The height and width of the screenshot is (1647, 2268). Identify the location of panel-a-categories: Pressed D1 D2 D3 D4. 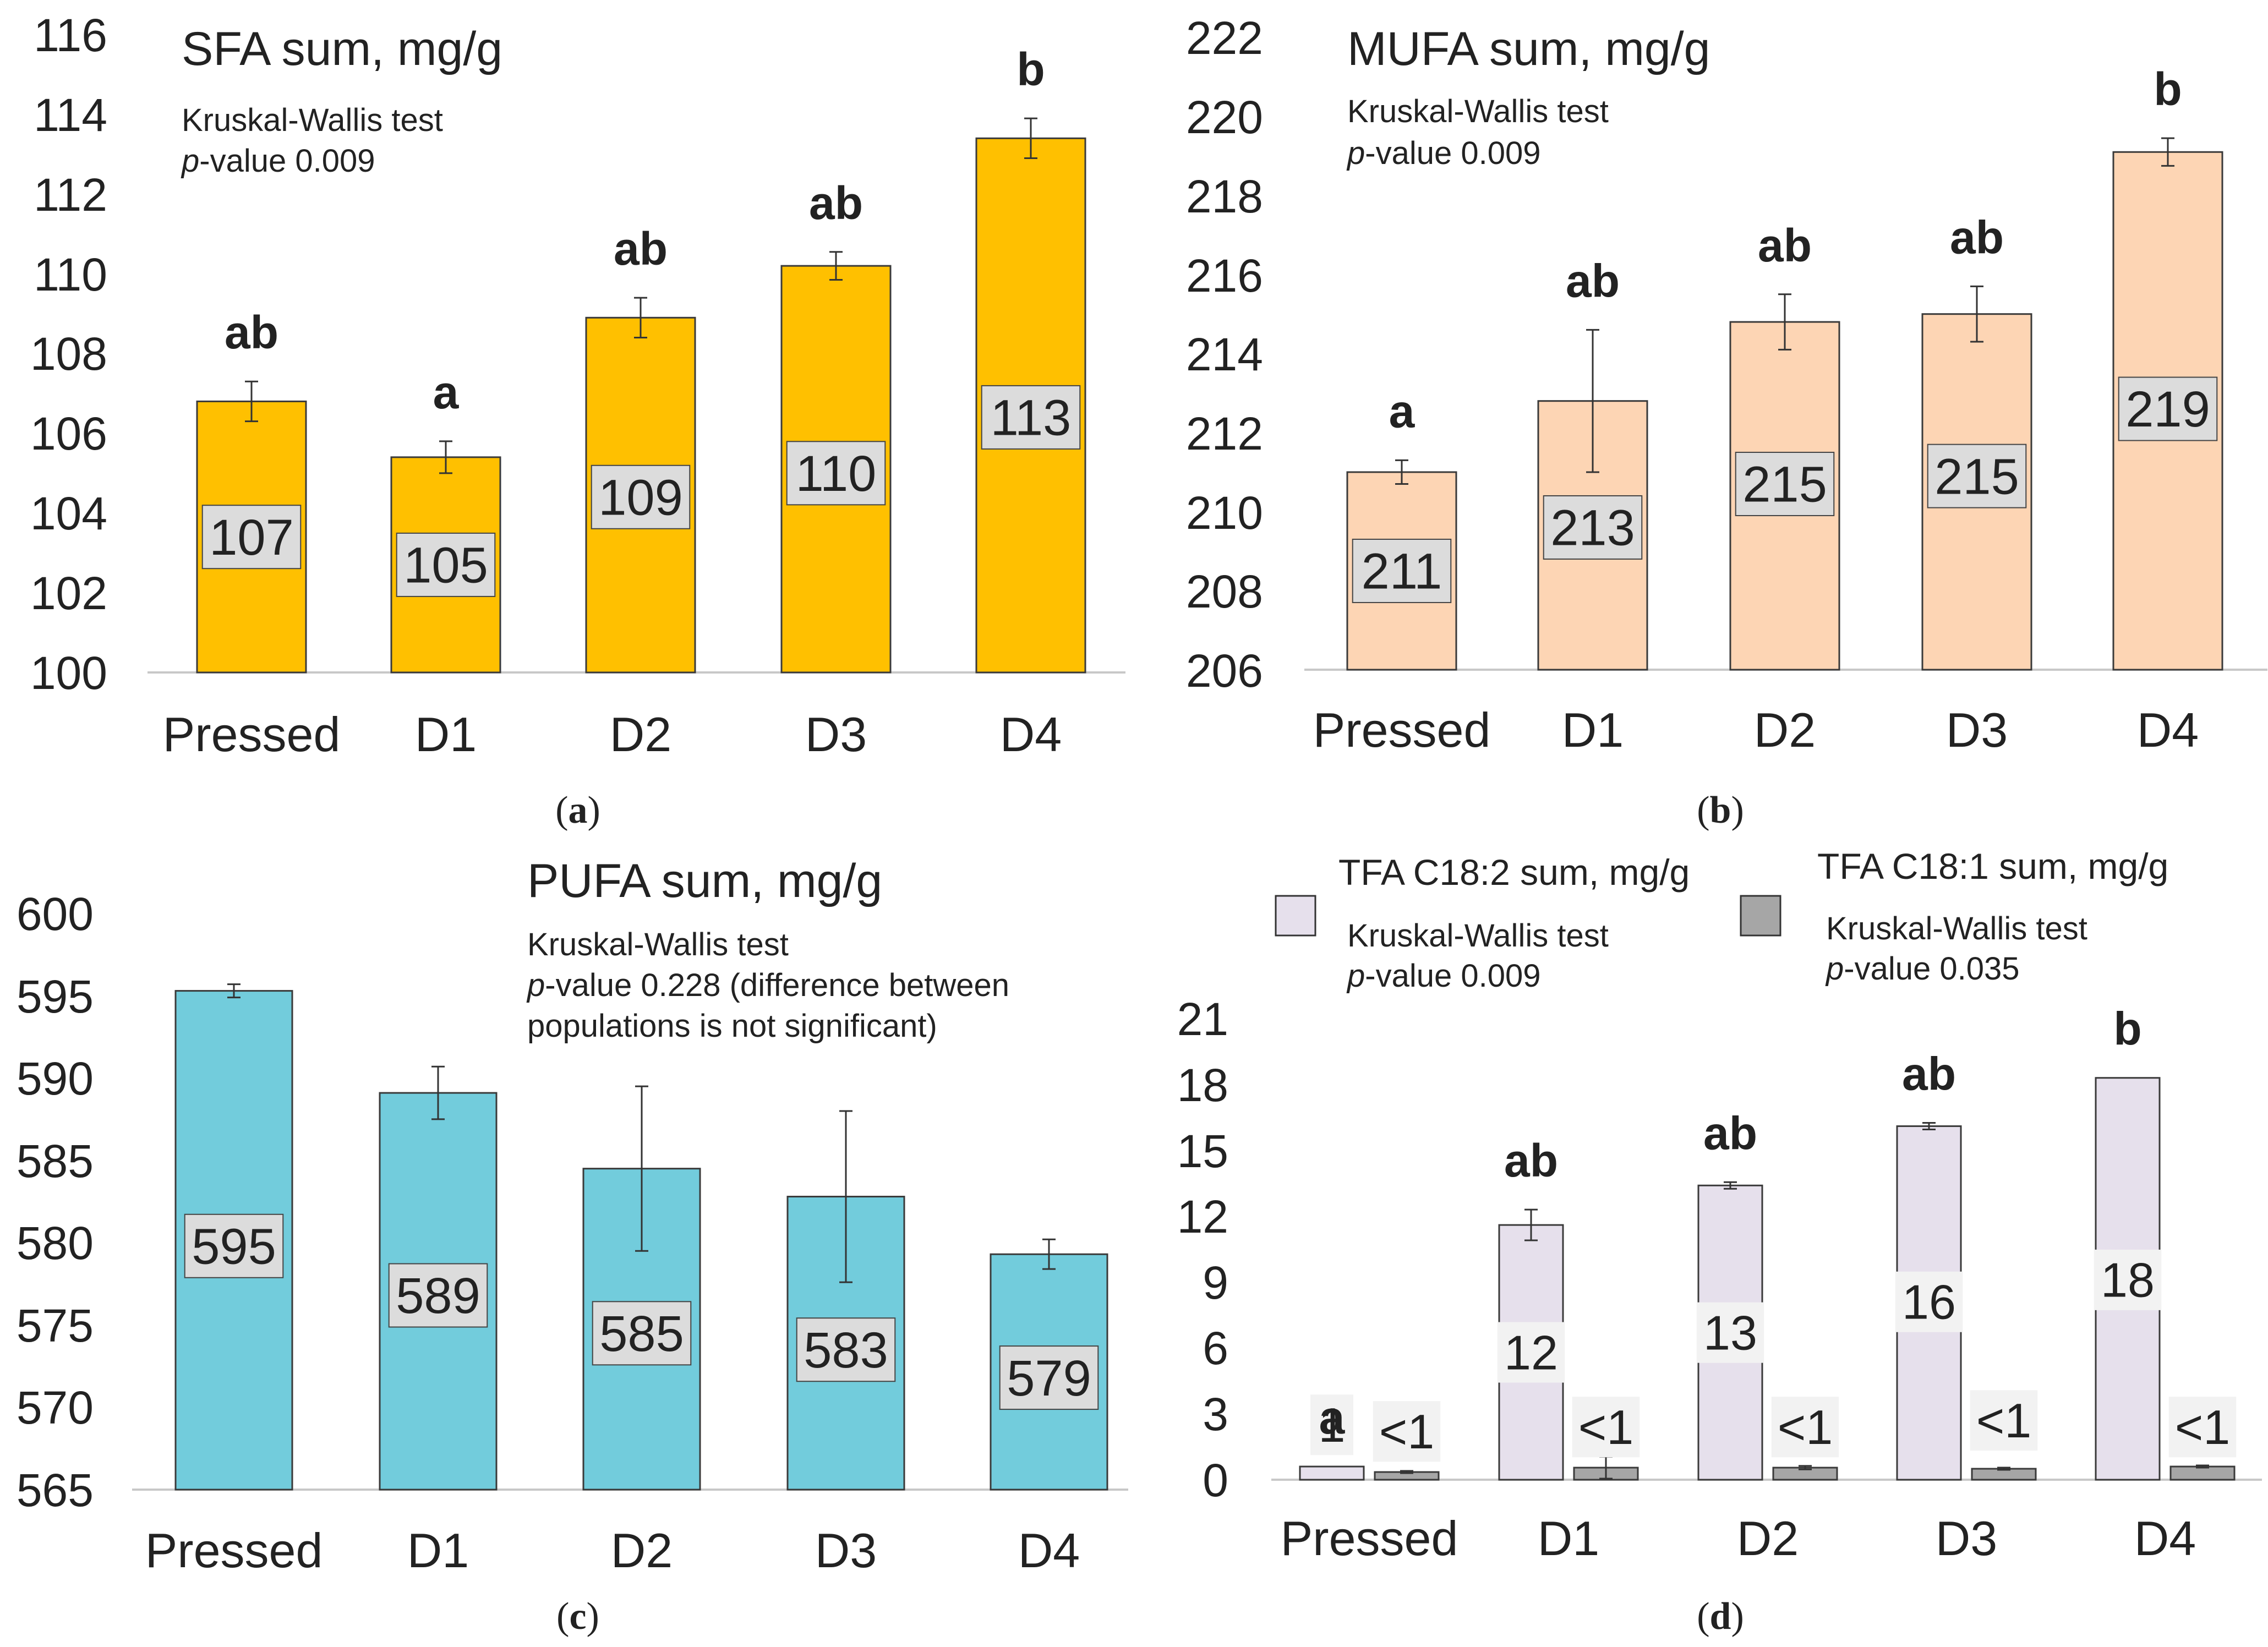
(612, 734).